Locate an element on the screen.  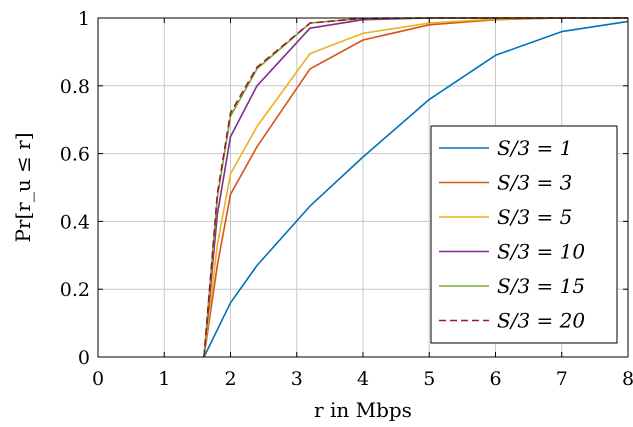
legend-label: S/3 = 10 is located at coordinates (541, 252).